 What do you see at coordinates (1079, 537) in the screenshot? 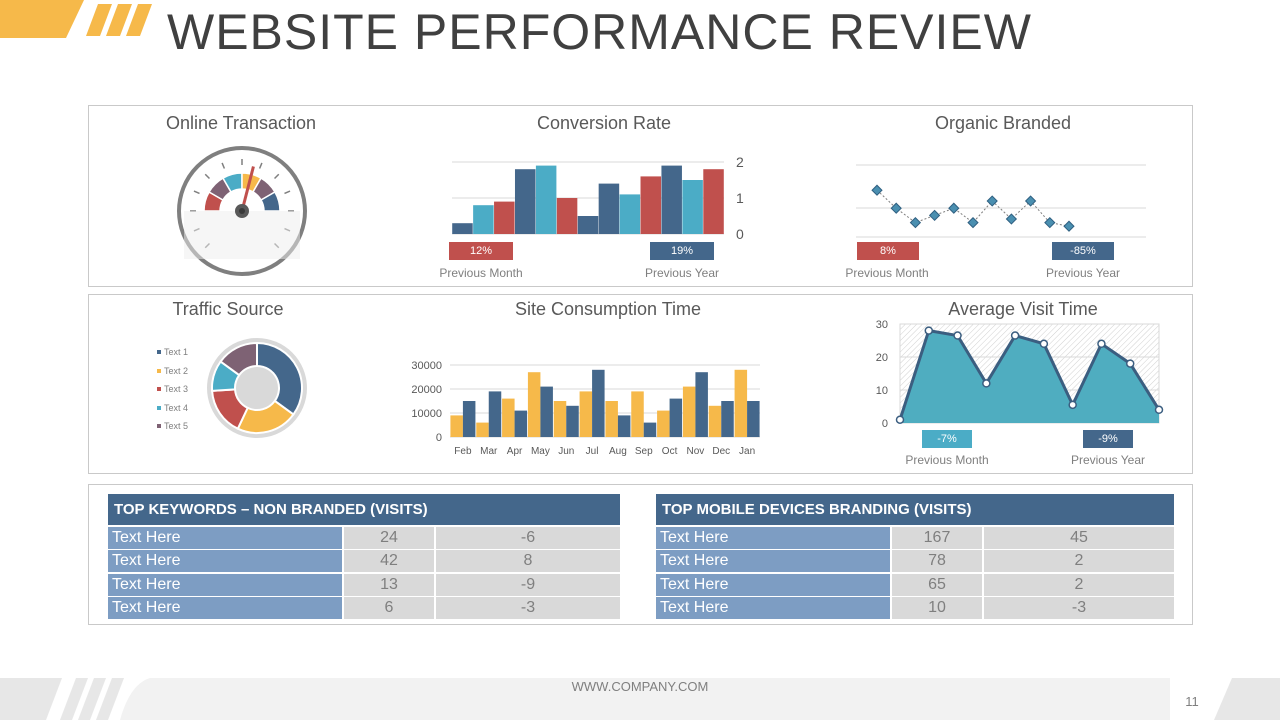
I see `table-cell-change: 45` at bounding box center [1079, 537].